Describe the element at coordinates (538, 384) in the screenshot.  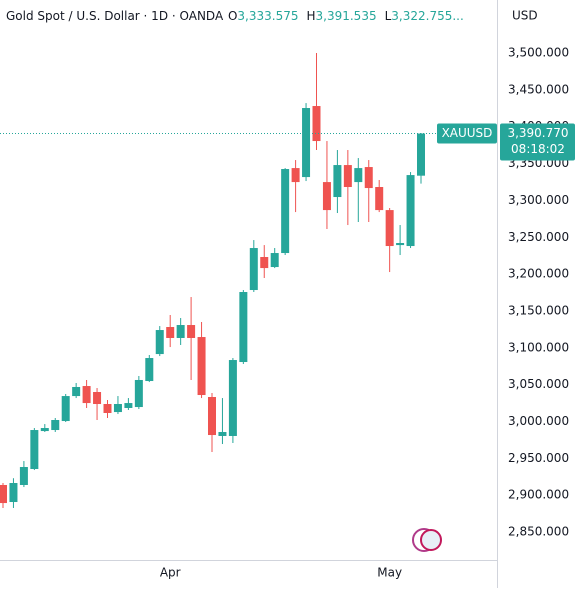
I see `y-tick-label: 3,050.000` at that location.